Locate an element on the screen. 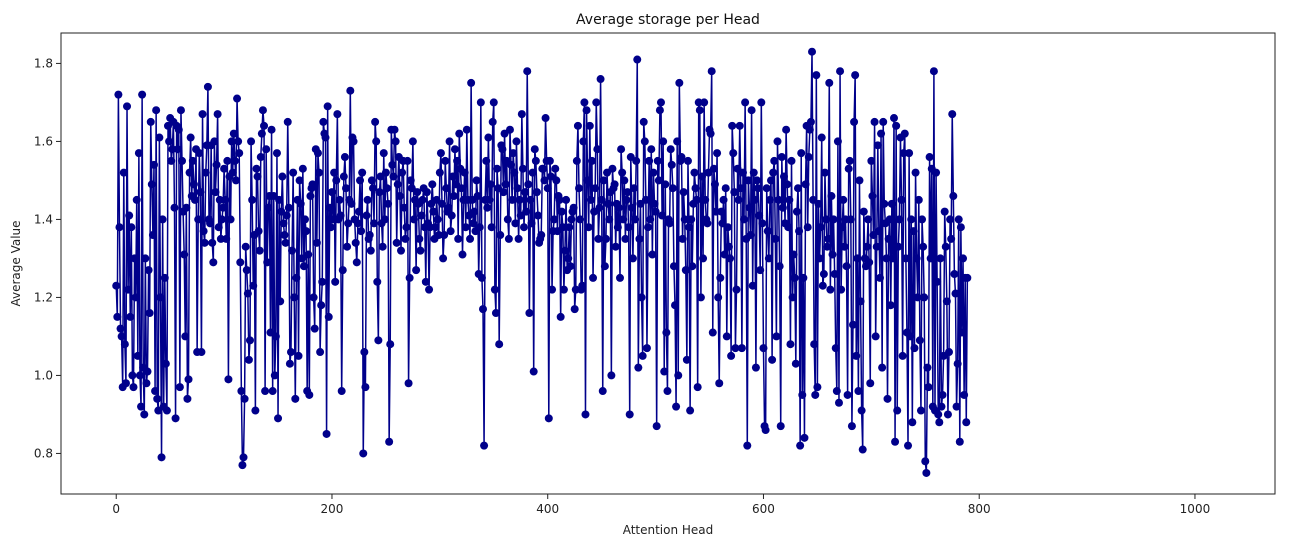 The width and height of the screenshot is (1311, 547). y-tick-label: 1.2 is located at coordinates (43, 297).